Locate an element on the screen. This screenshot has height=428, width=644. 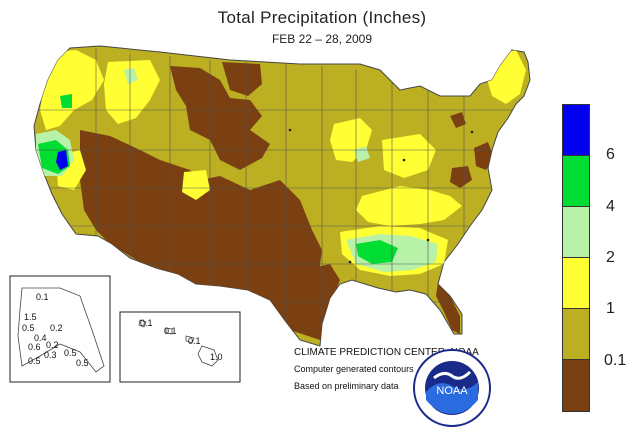
alaska-label: 0.3 is located at coordinates (50, 355).